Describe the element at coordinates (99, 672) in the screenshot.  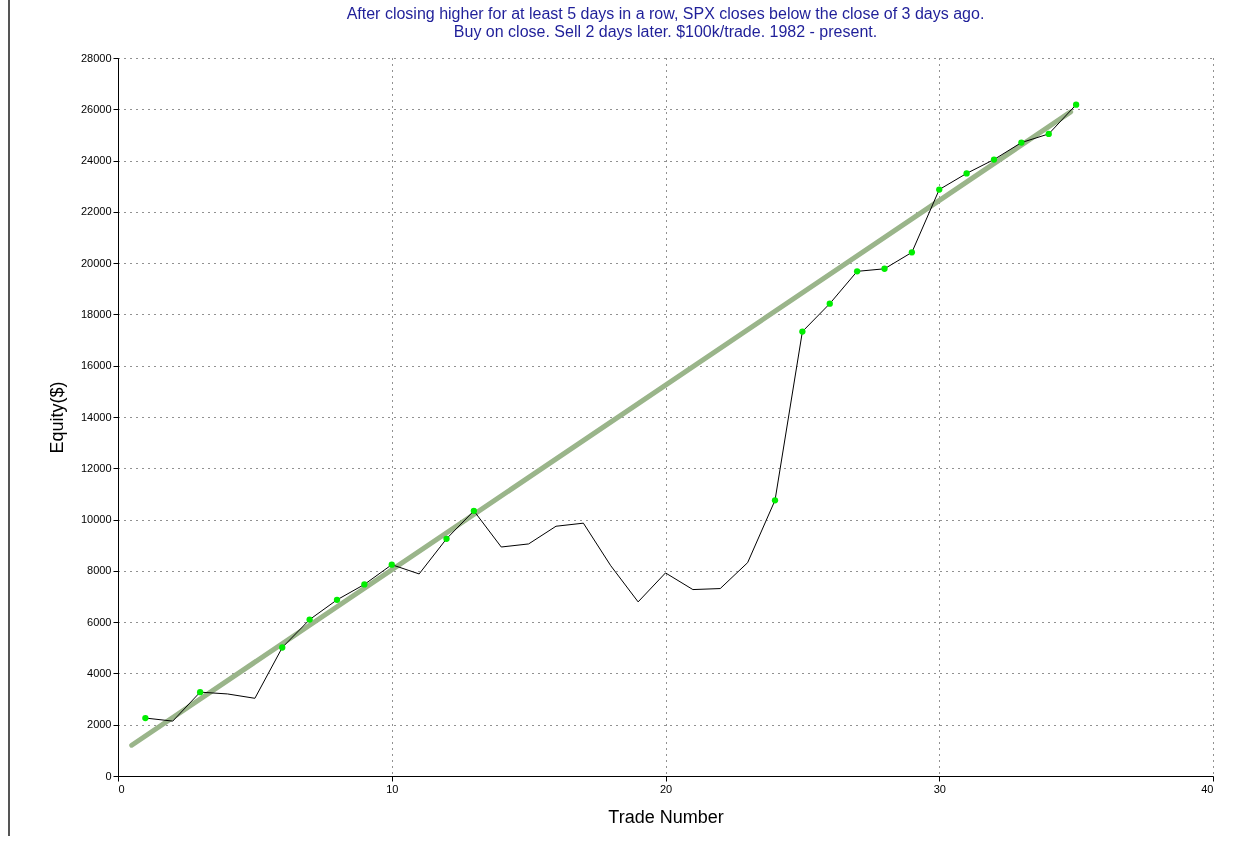
I see `y-tick-label: 4000` at that location.